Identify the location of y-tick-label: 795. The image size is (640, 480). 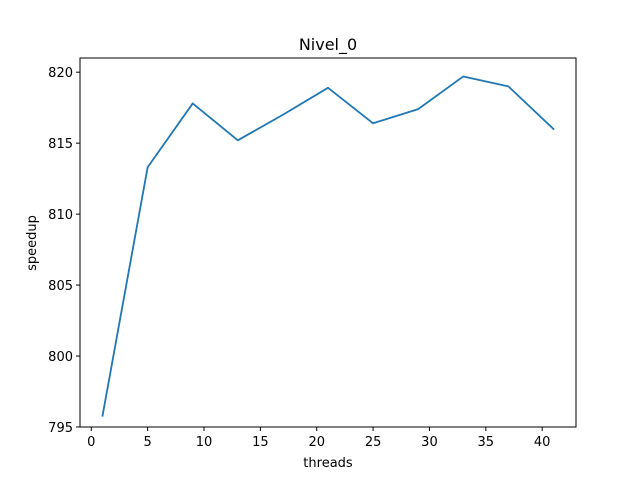
(60, 428).